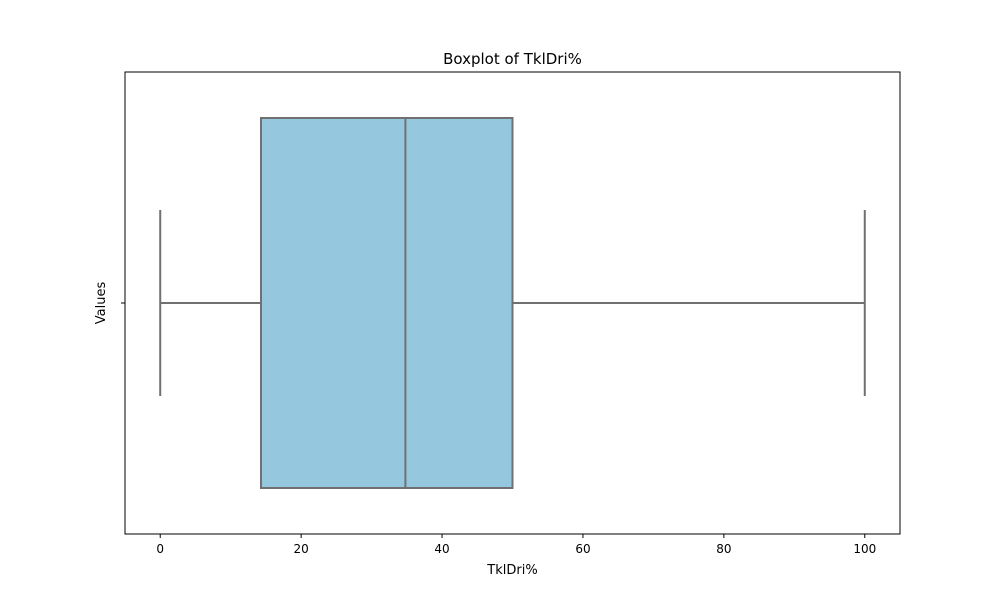  I want to click on x-tick-label: 100, so click(864, 549).